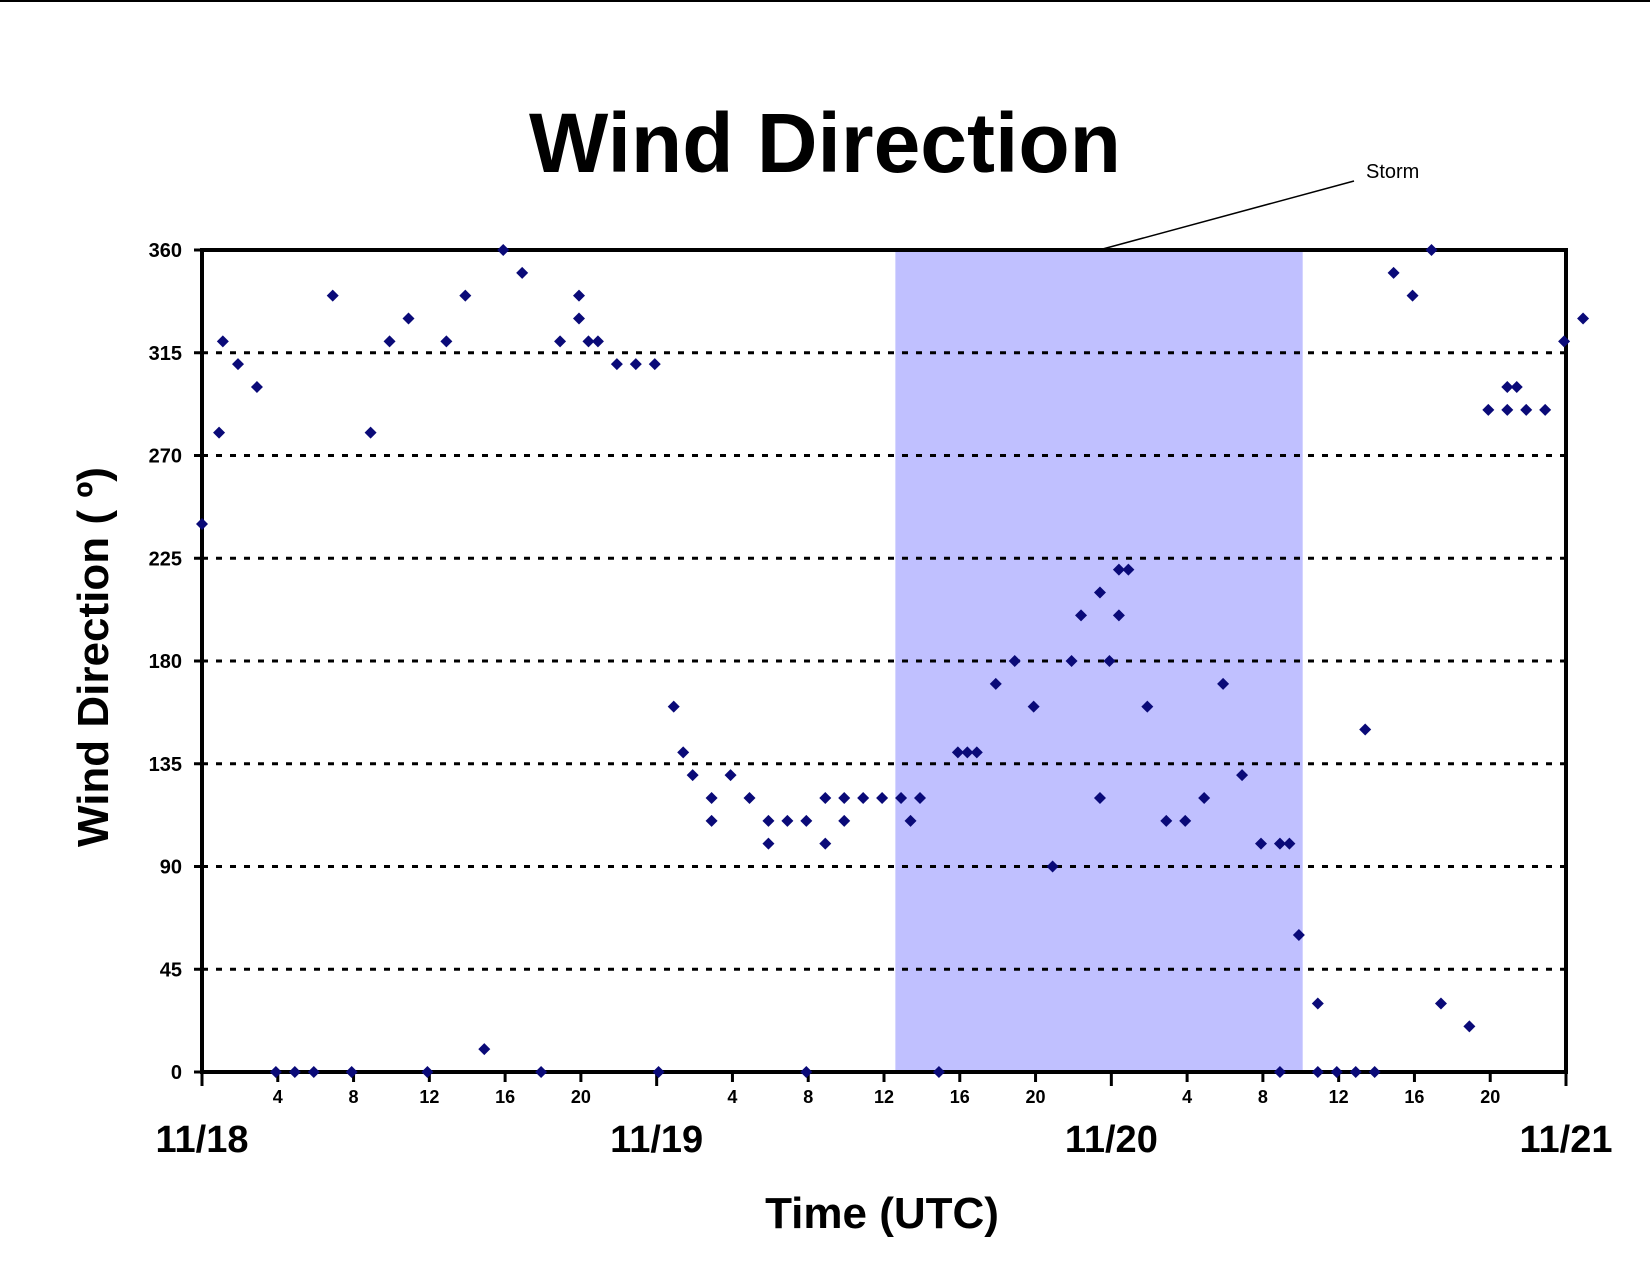 This screenshot has width=1650, height=1275. Describe the element at coordinates (165, 457) in the screenshot. I see `y-tick-label: 270` at that location.